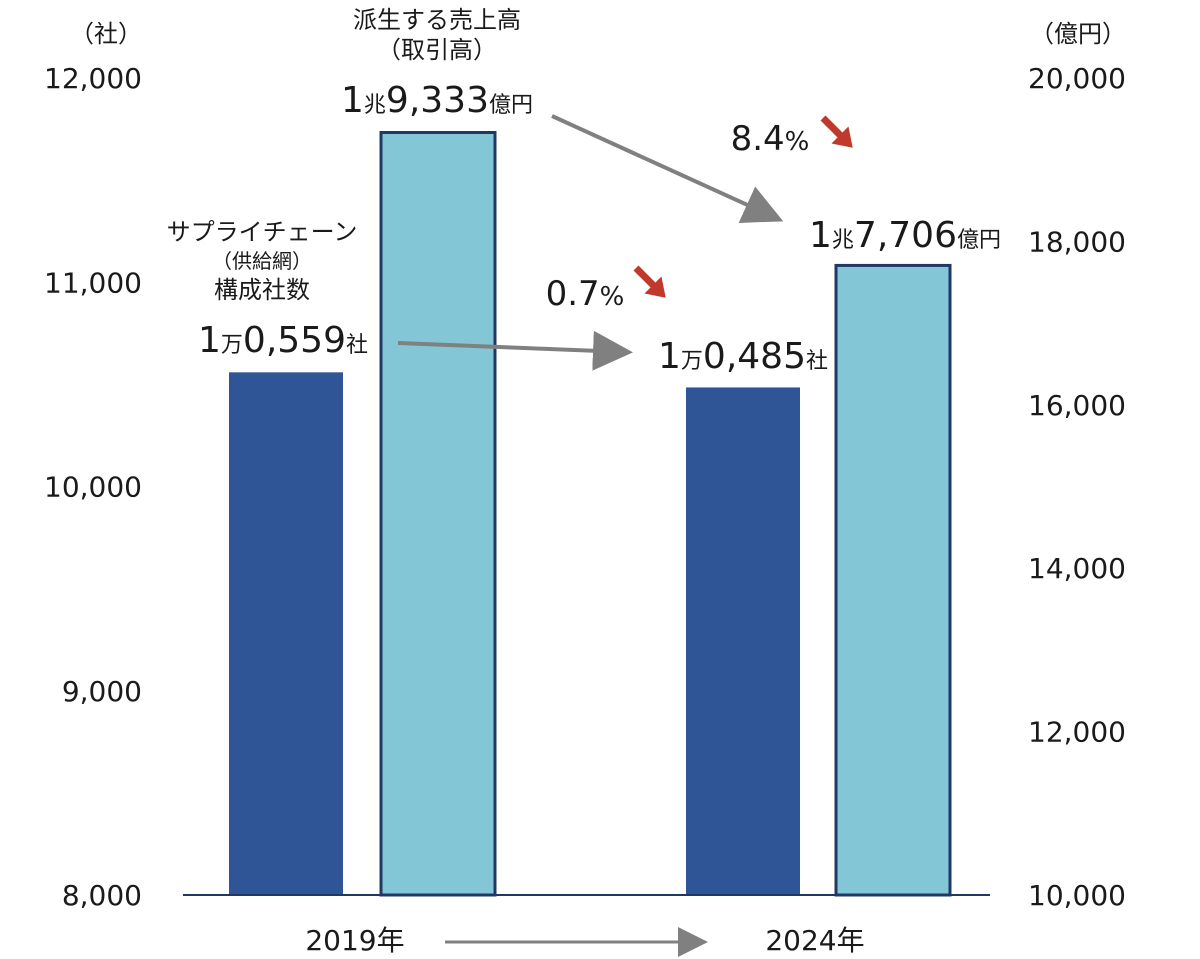 Image resolution: width=1200 pixels, height=959 pixels. I want to click on change-arrow-companies, so click(515, 350).